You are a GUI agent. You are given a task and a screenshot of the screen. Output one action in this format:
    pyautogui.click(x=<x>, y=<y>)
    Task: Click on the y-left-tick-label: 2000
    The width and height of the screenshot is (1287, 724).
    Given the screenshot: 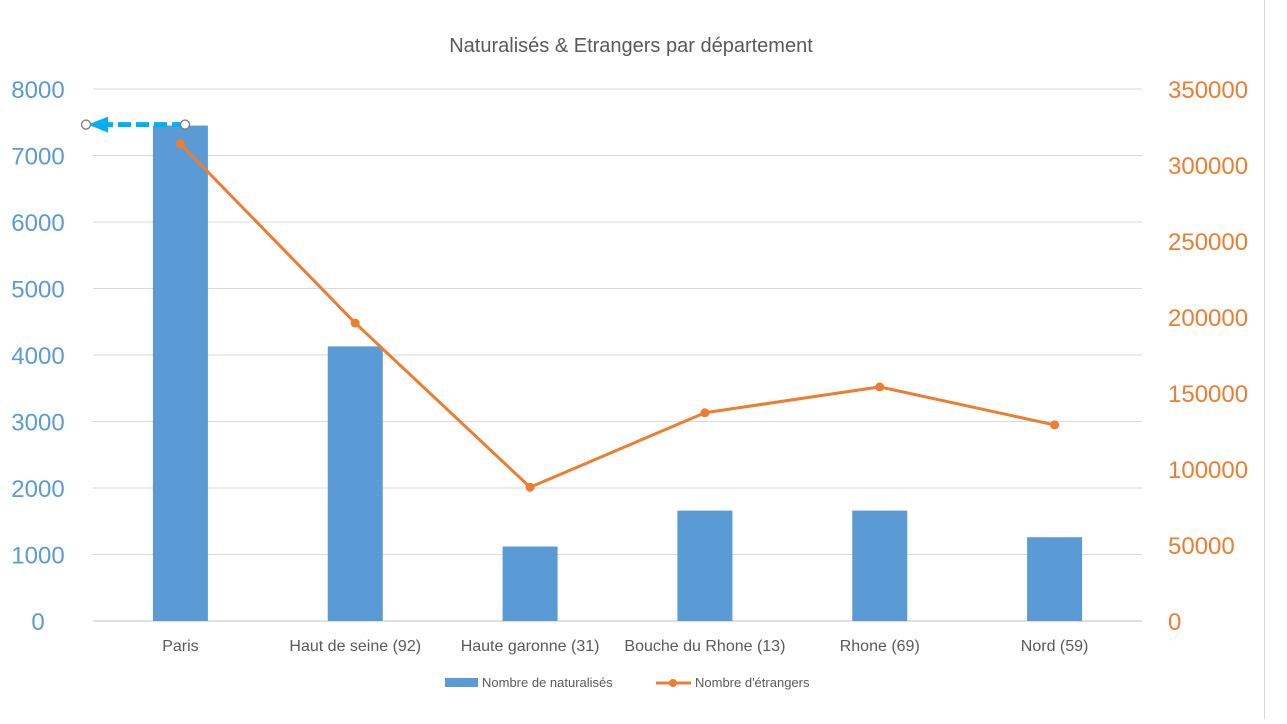 What is the action you would take?
    pyautogui.click(x=37, y=489)
    